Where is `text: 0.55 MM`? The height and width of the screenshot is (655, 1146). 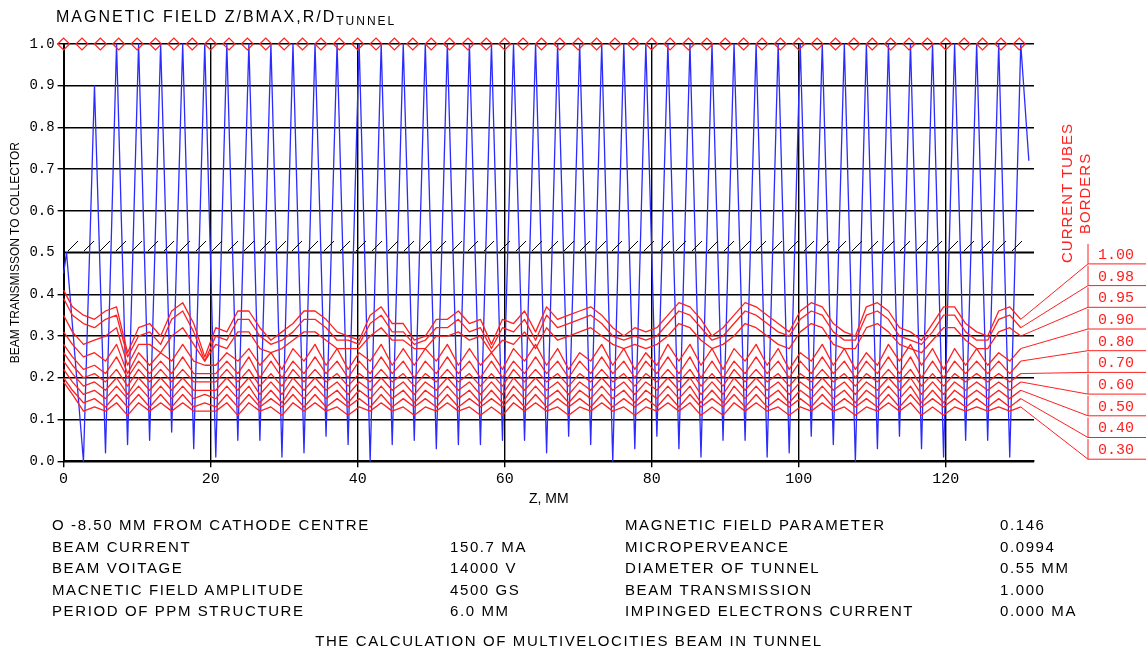
text: 0.55 MM is located at coordinates (1035, 568).